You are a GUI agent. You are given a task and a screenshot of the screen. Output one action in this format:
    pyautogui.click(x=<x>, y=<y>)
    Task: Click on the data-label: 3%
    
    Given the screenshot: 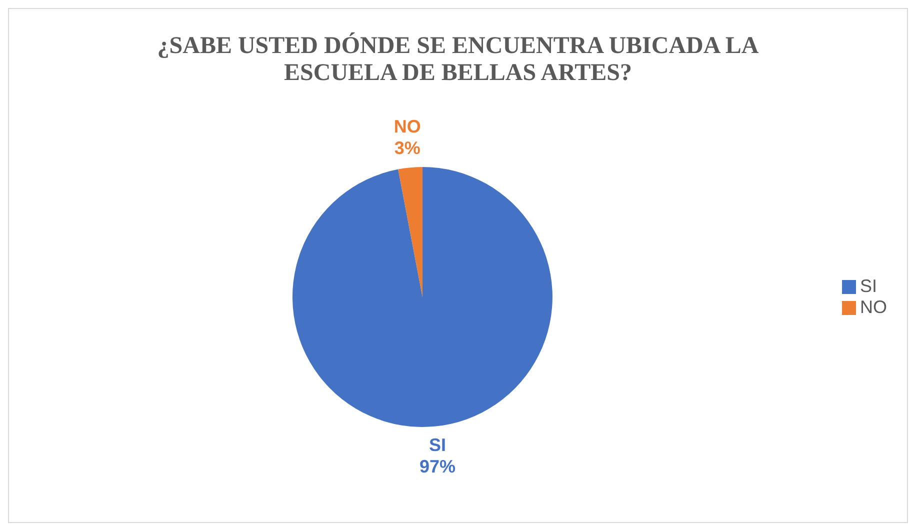 What is the action you would take?
    pyautogui.click(x=407, y=148)
    